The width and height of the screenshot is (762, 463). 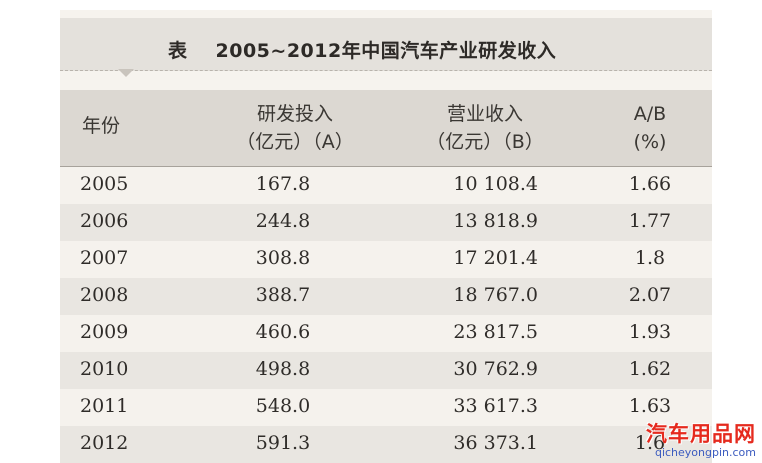 I want to click on cell-revenue: 10 108.4, so click(x=495, y=184).